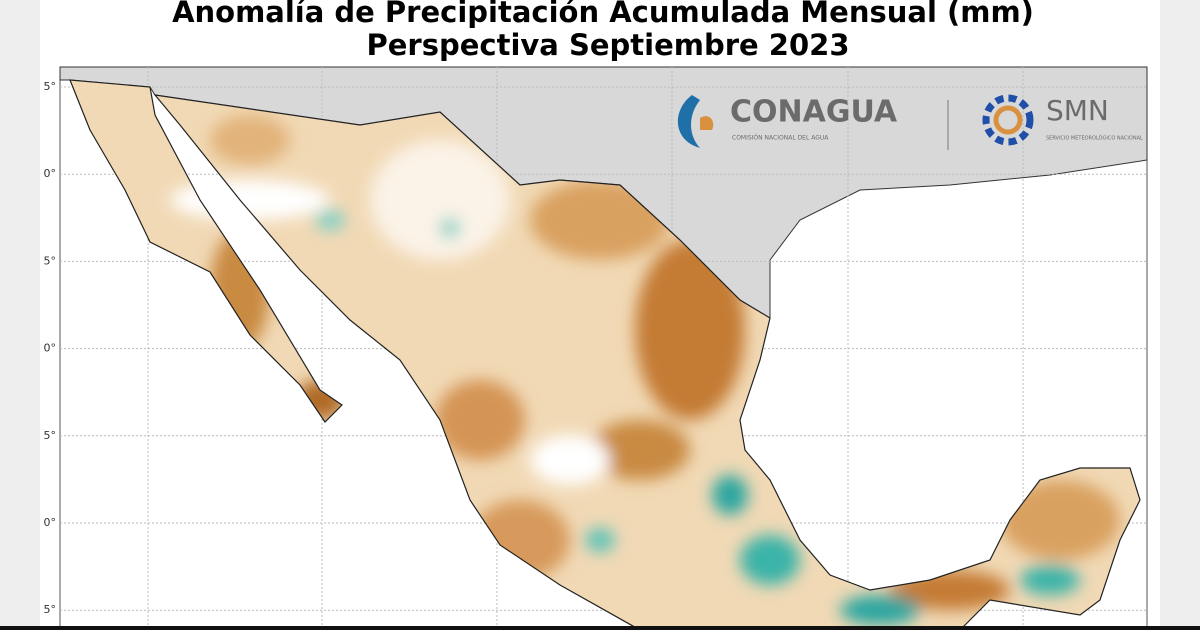  What do you see at coordinates (780, 138) in the screenshot?
I see `conagua-subtitle: COMISIÓN NACIONAL DEL AGUA` at bounding box center [780, 138].